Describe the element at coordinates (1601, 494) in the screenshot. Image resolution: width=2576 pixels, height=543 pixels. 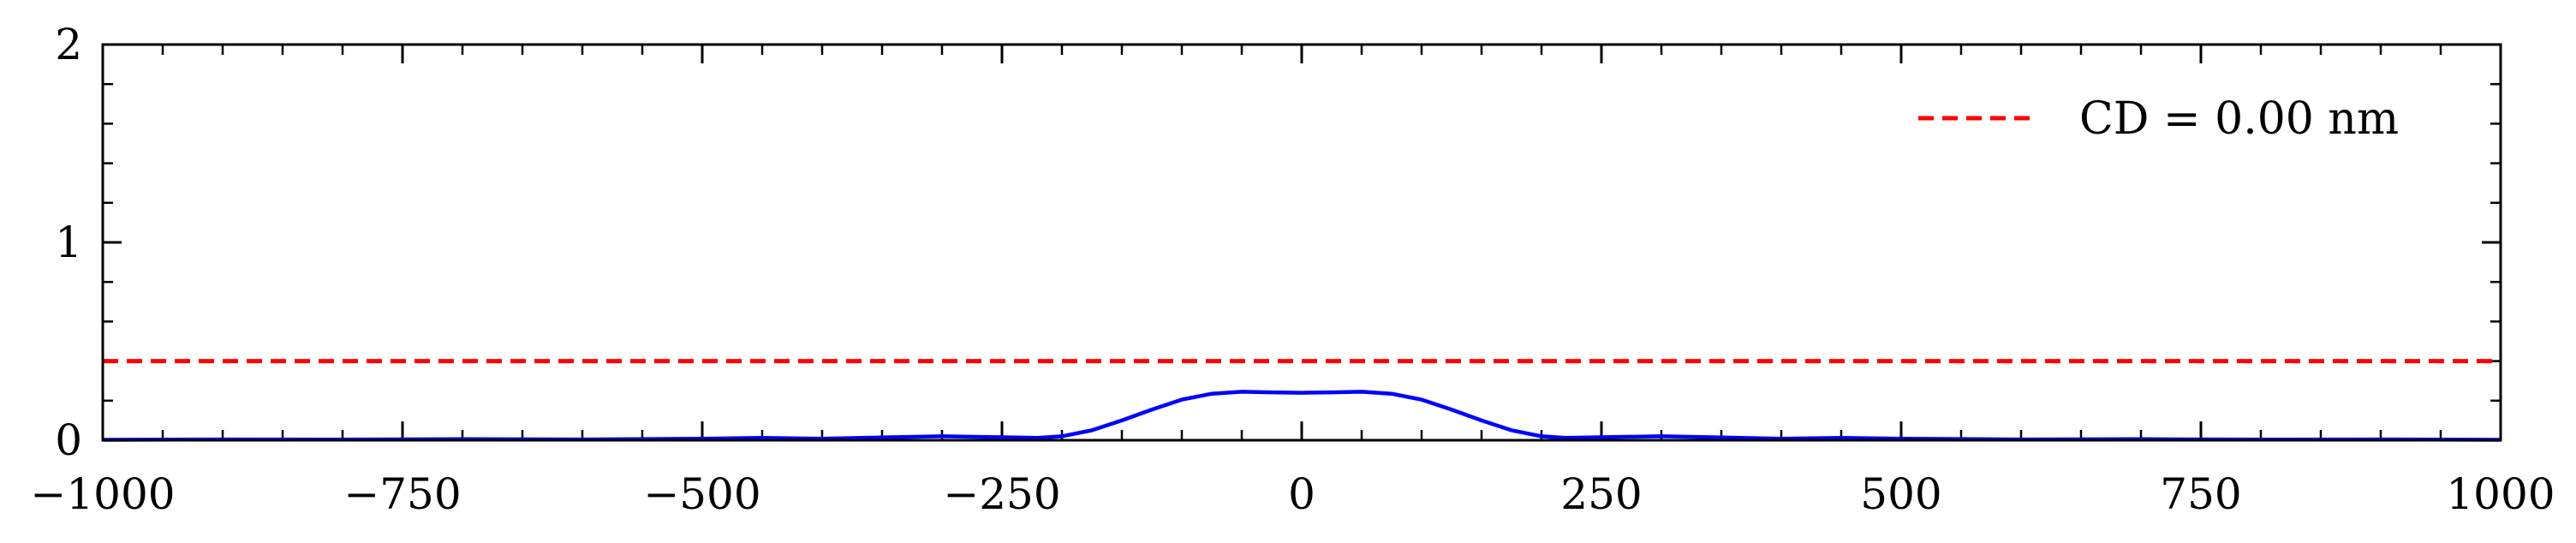
I see `x-tick-label: 250` at that location.